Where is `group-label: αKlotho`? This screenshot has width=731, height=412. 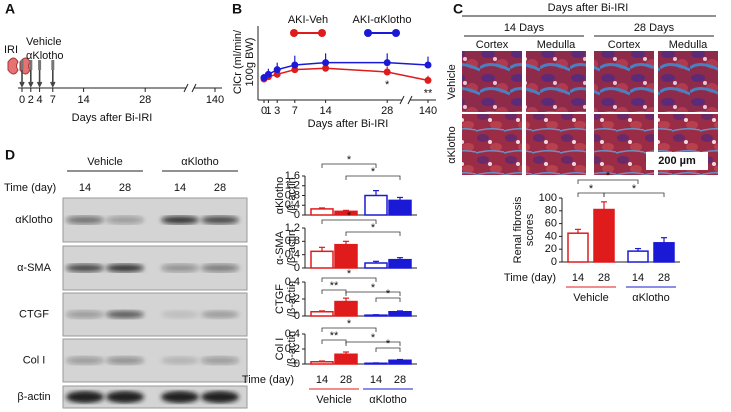 group-label: αKlotho is located at coordinates (388, 400).